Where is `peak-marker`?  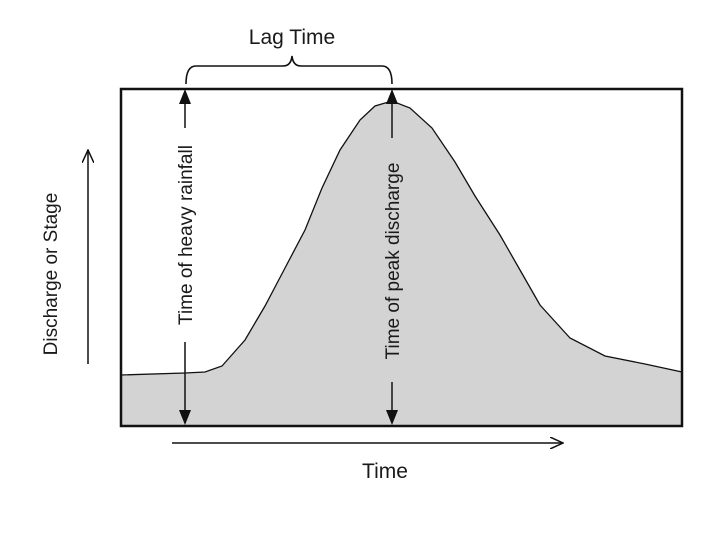 peak-marker is located at coordinates (392, 257).